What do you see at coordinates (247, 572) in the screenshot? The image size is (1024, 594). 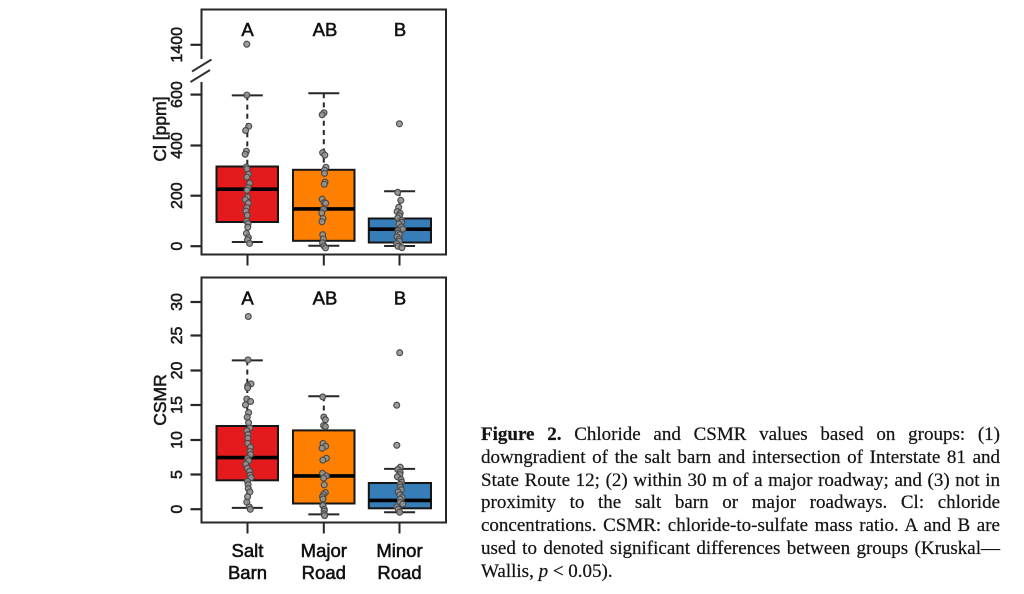 I see `svg-text: Barn` at bounding box center [247, 572].